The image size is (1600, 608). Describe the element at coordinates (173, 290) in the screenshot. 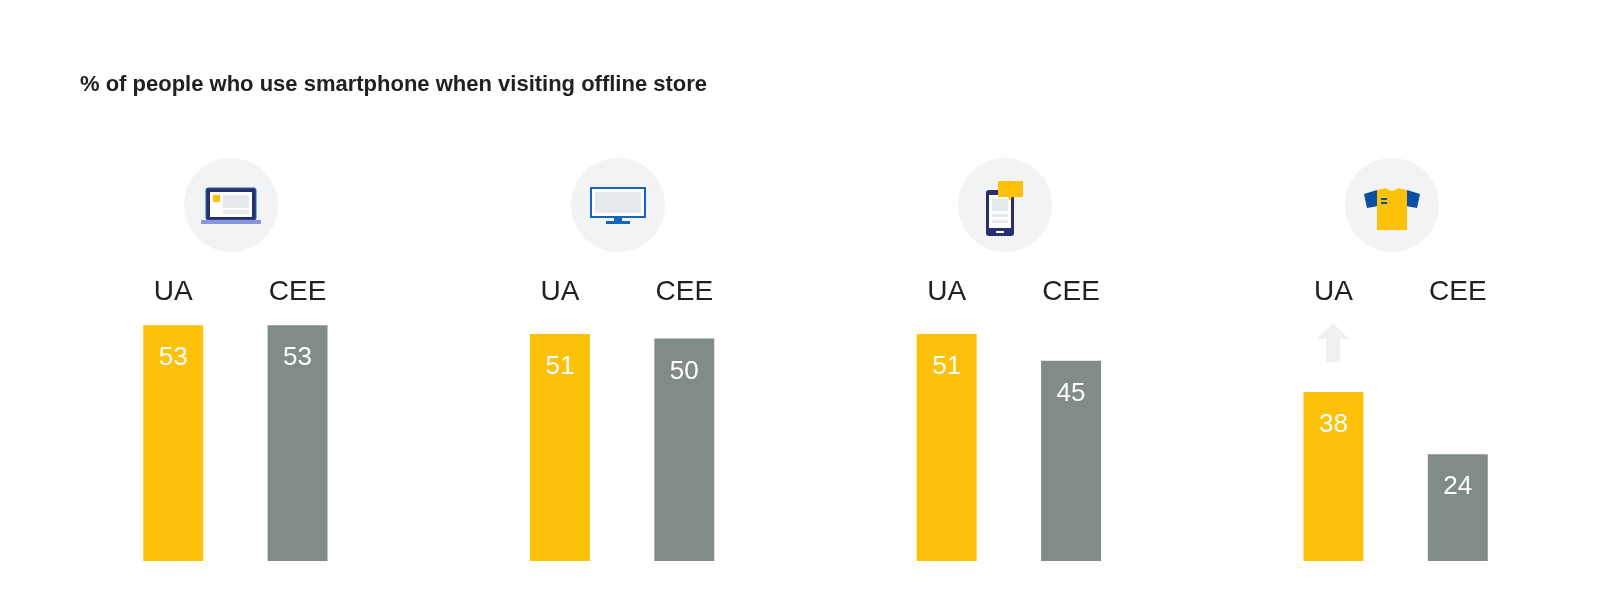

I see `series-label: UA` at that location.